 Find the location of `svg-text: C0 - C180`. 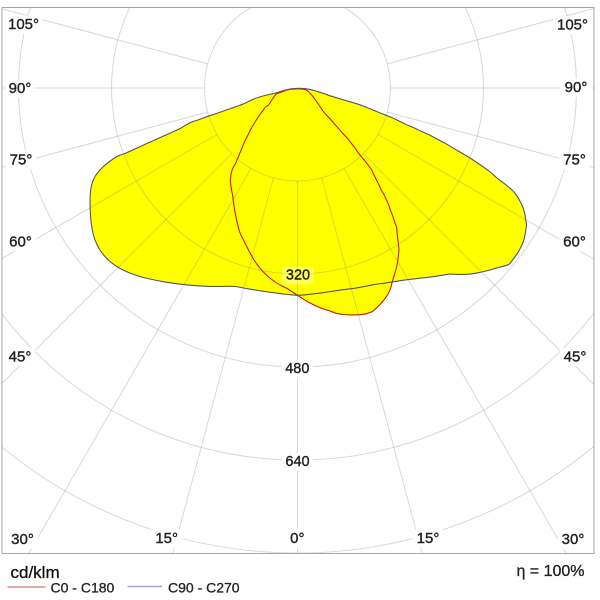

svg-text: C0 - C180 is located at coordinates (83, 588).